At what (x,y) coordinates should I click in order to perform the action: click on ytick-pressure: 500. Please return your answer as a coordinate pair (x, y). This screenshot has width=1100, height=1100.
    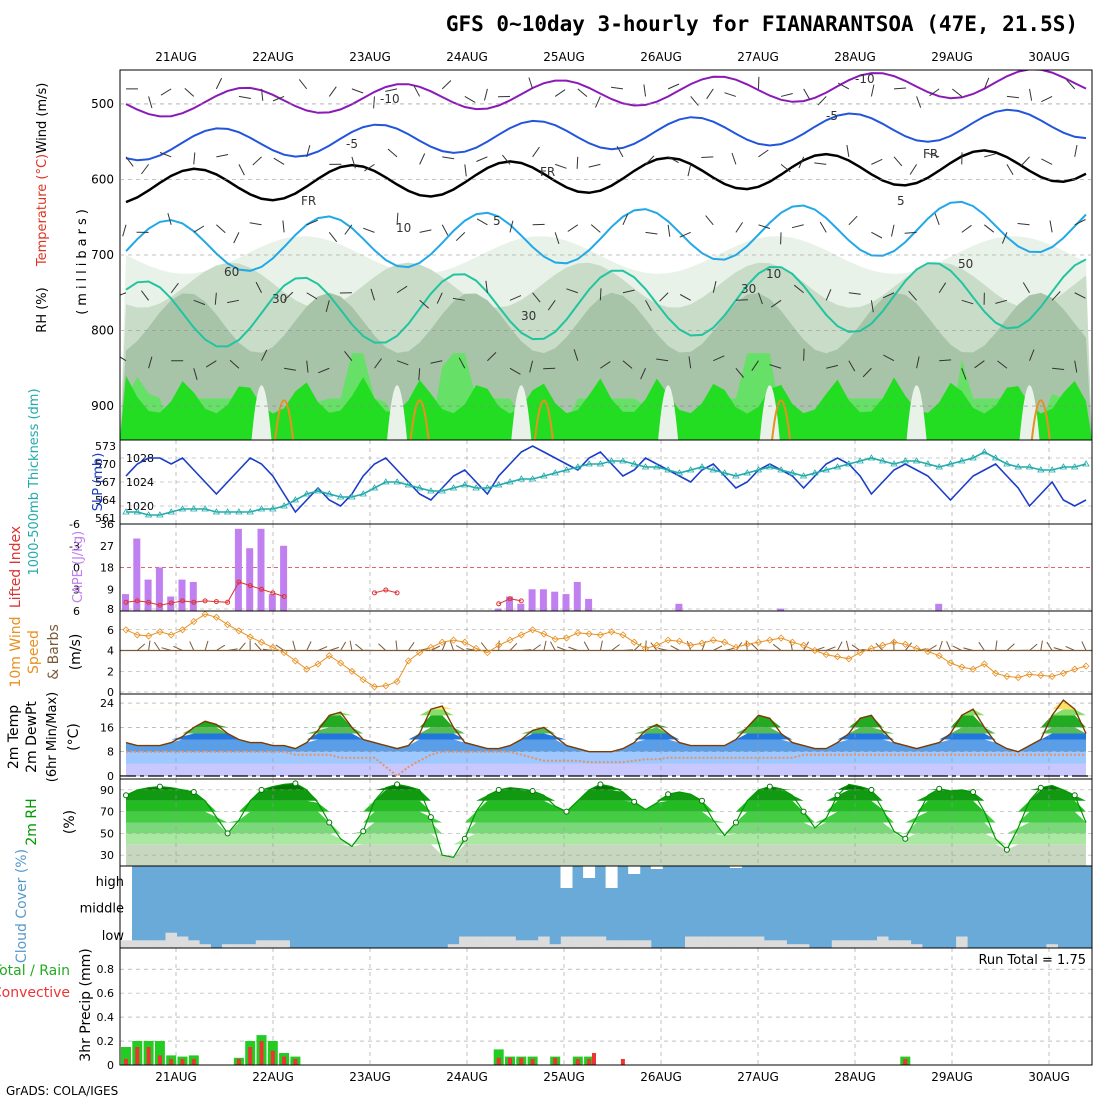
    Looking at the image, I should click on (102, 104).